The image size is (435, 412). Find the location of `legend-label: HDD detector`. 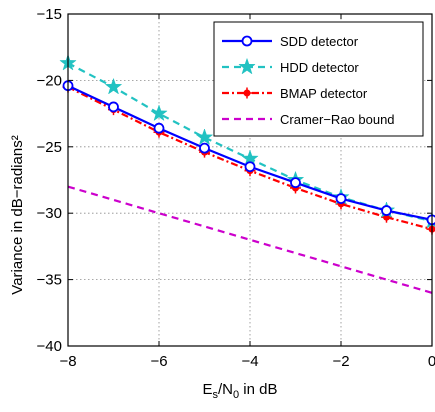

legend-label: HDD detector is located at coordinates (319, 67).